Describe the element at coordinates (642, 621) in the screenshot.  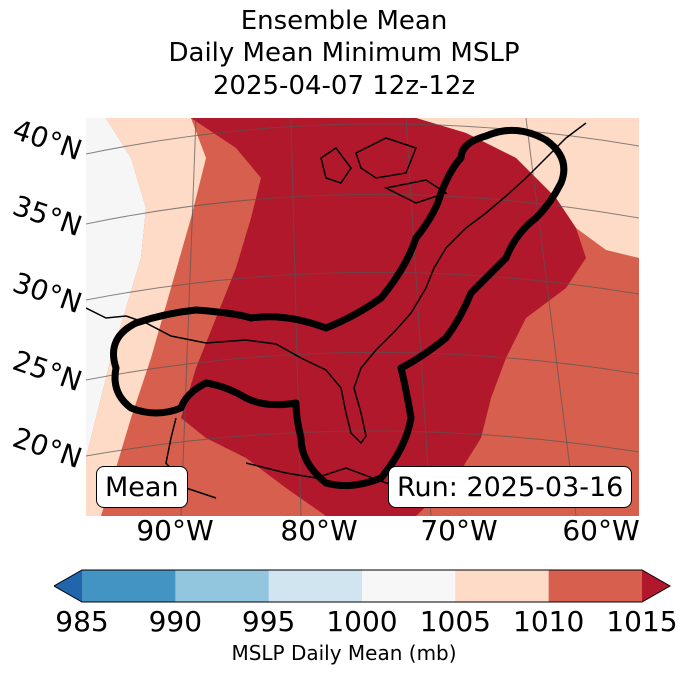
I see `colorbar-tick-label: 1015` at that location.